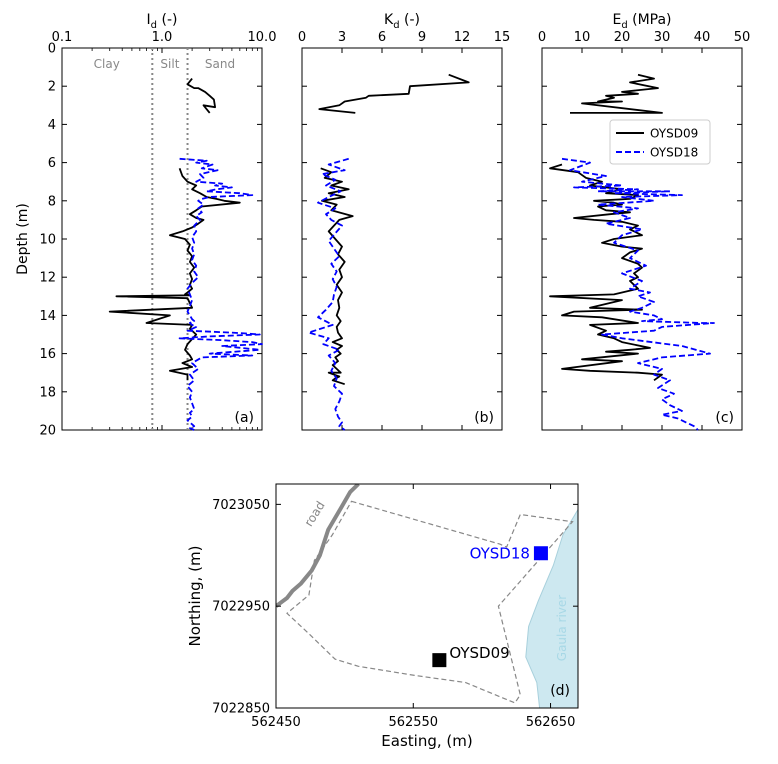  Describe the element at coordinates (560, 691) in the screenshot. I see `panel-label: (d)` at that location.